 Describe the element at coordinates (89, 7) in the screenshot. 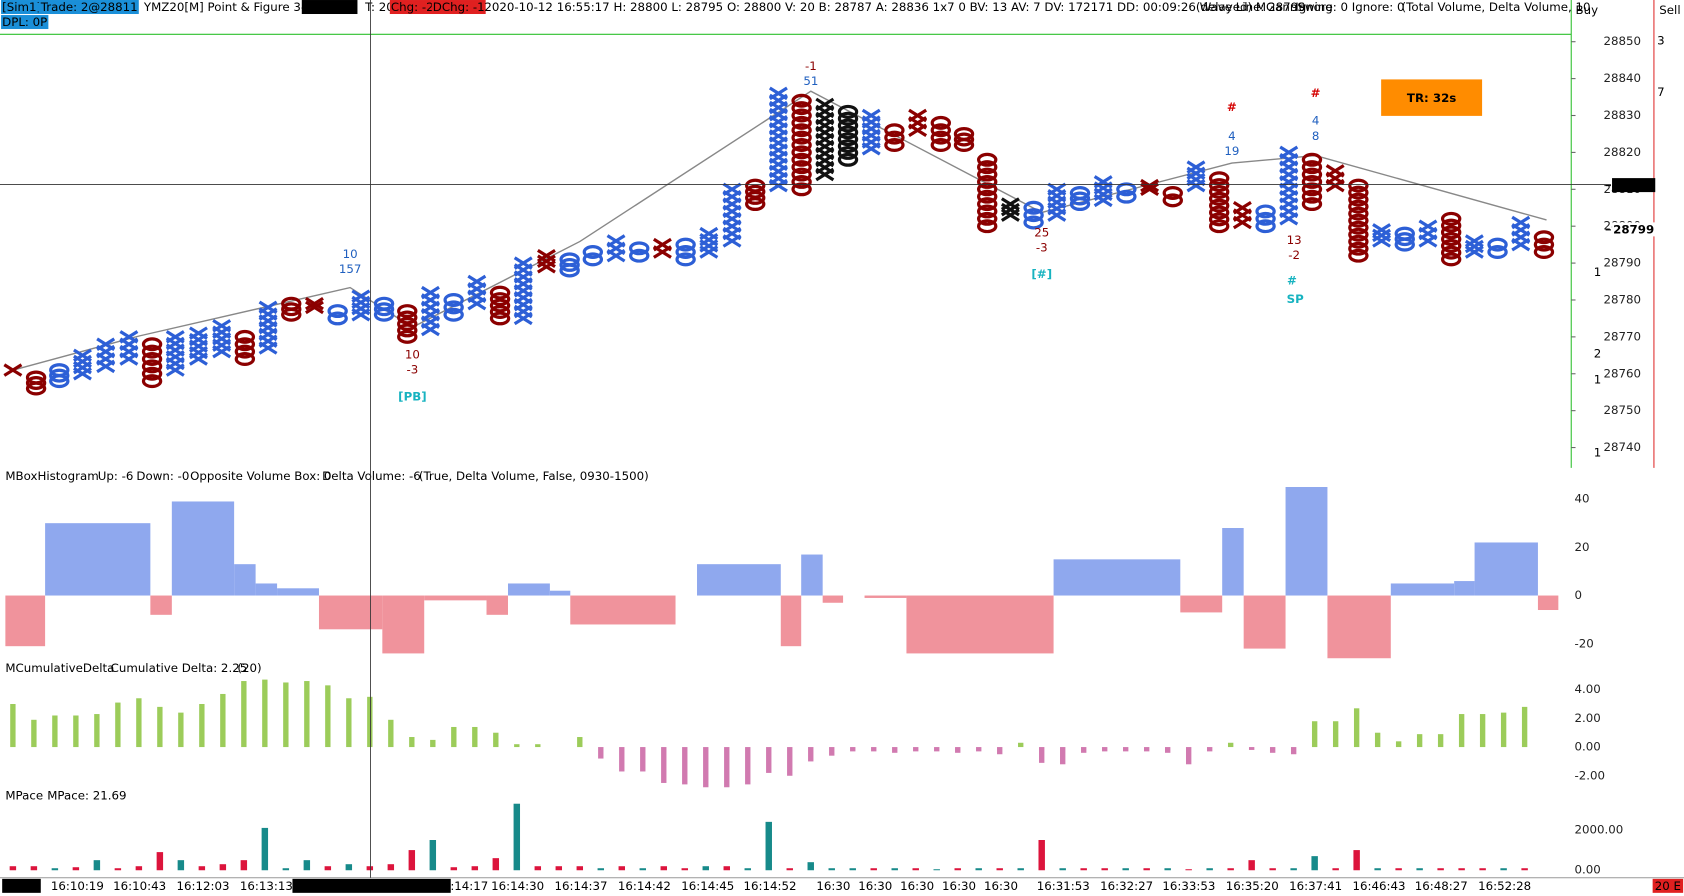

I see `header-trade: Trade: 2@28811` at that location.